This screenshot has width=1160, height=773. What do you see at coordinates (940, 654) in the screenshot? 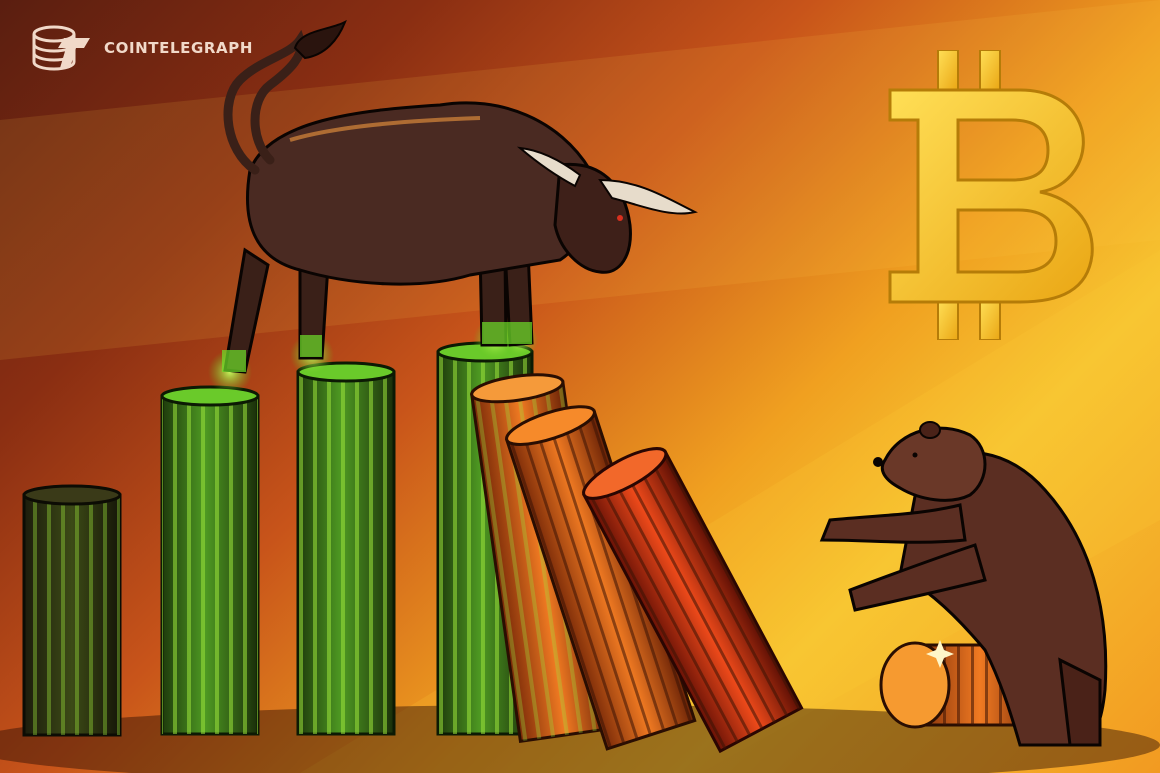
I see `sparkle-icon` at bounding box center [940, 654].